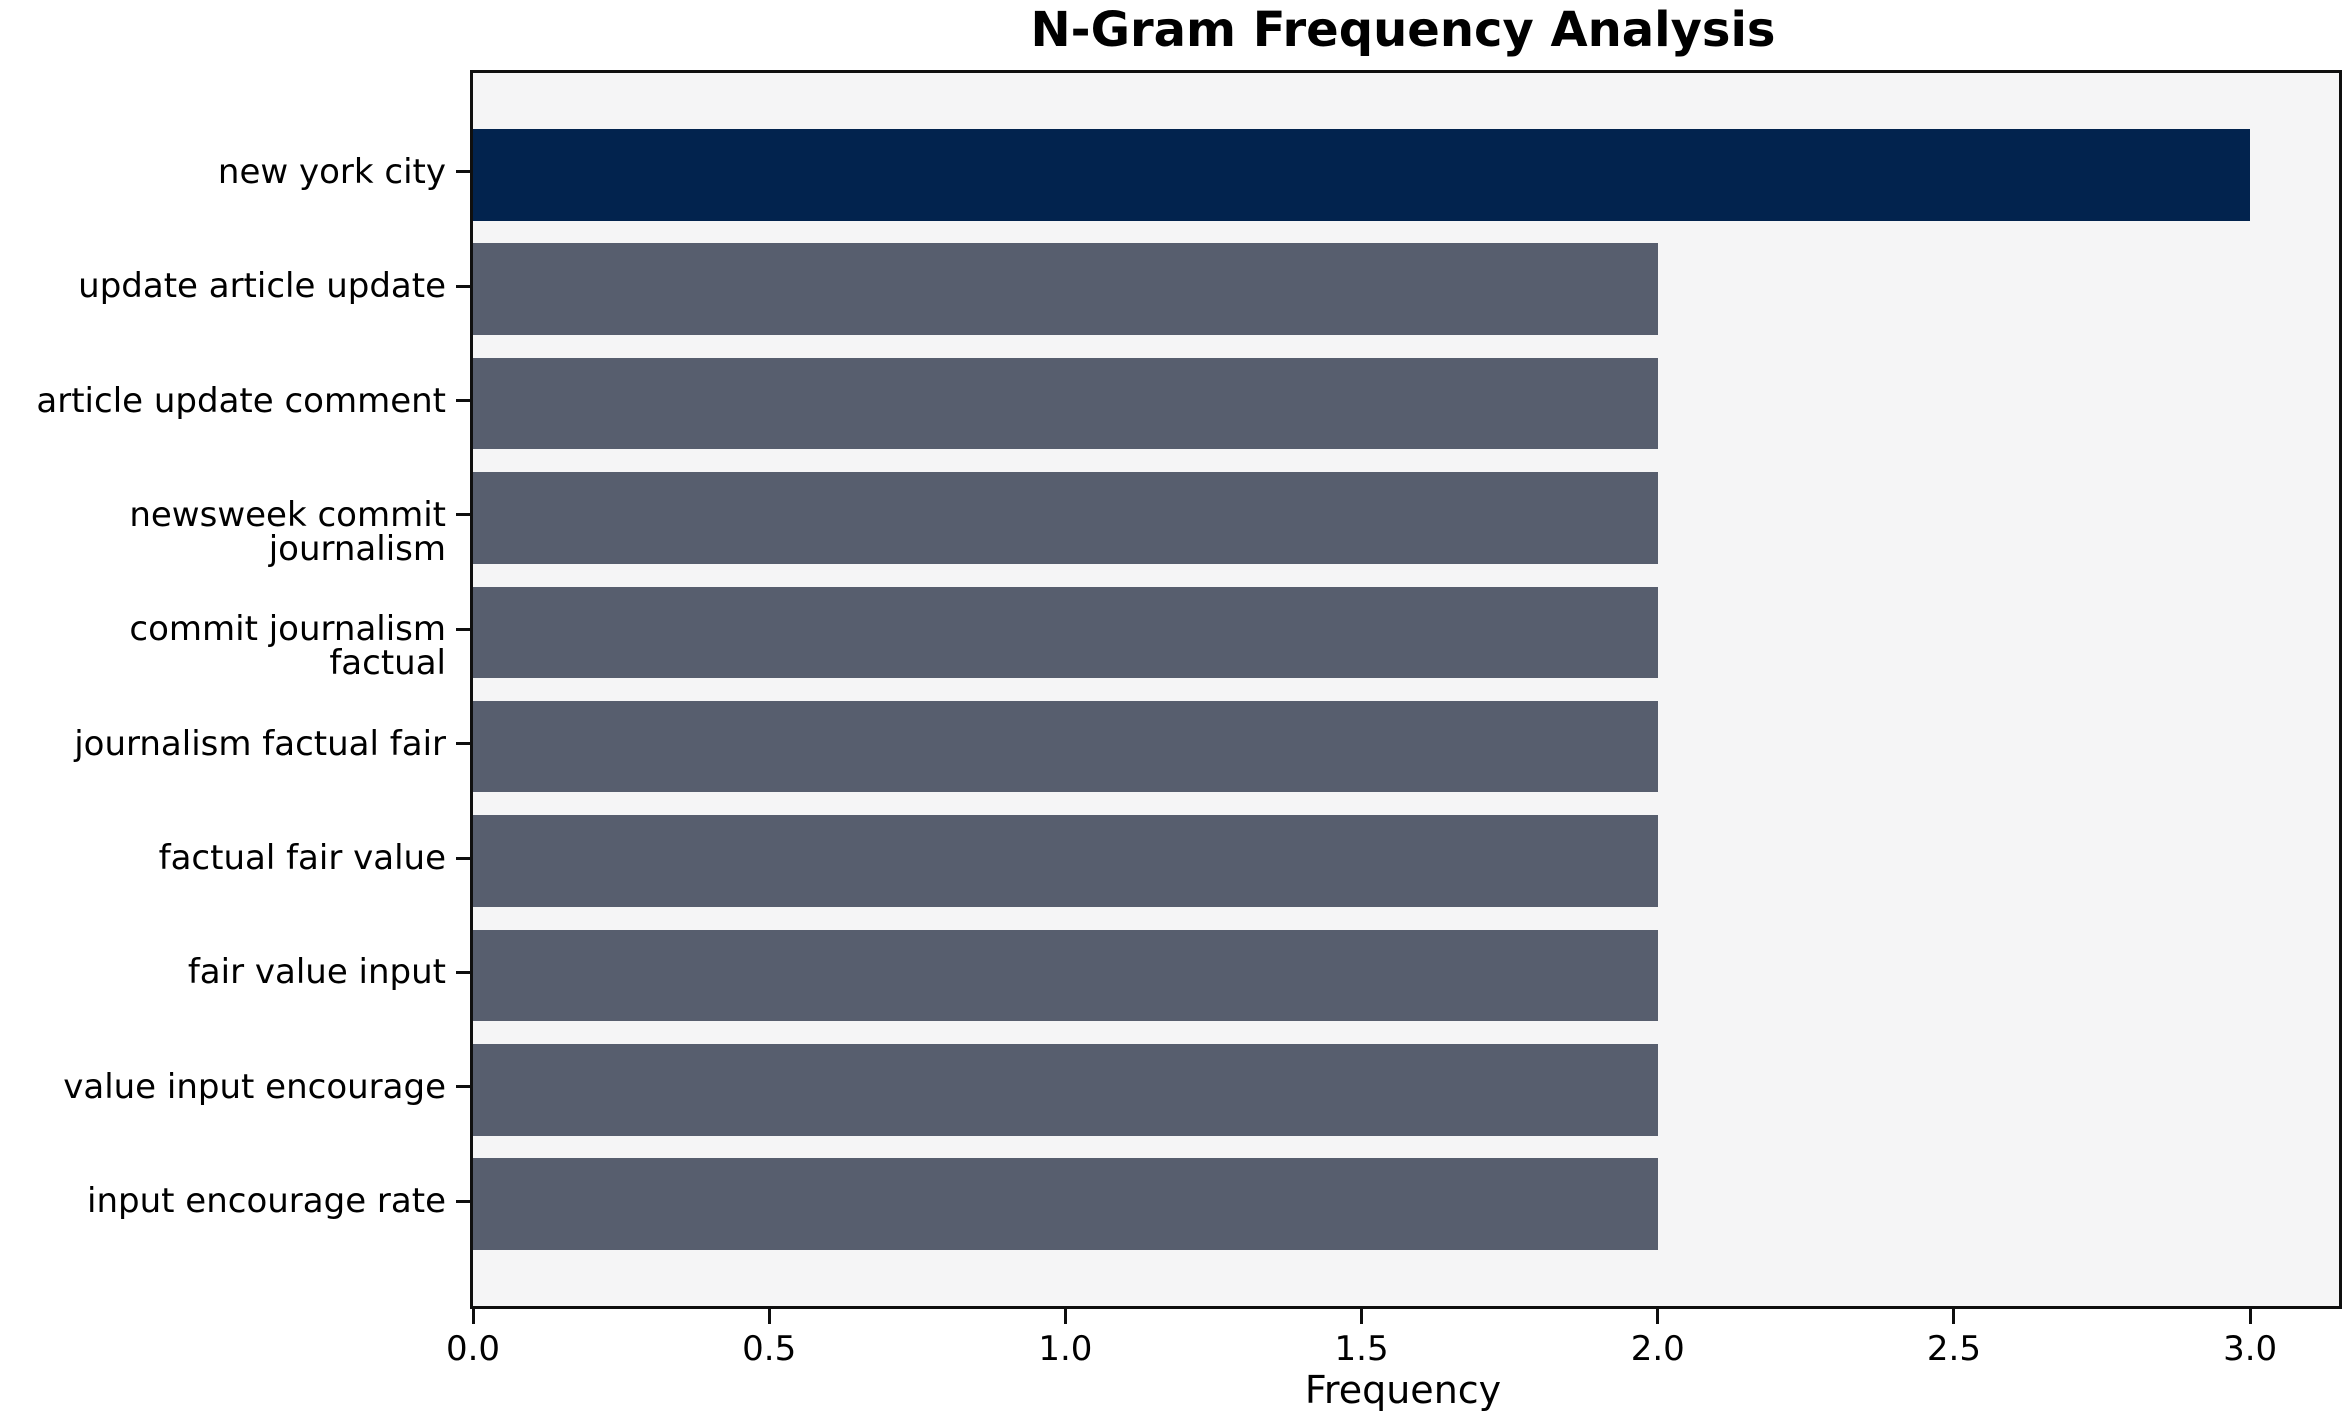 The width and height of the screenshot is (2352, 1414). What do you see at coordinates (1953, 1349) in the screenshot?
I see `x-axis-tick-label: 2.5` at bounding box center [1953, 1349].